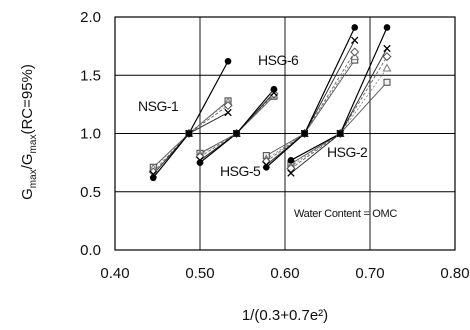 Image resolution: width=470 pixels, height=330 pixels. Describe the element at coordinates (278, 60) in the screenshot. I see `group-label-hsg-6: HSG-6` at that location.